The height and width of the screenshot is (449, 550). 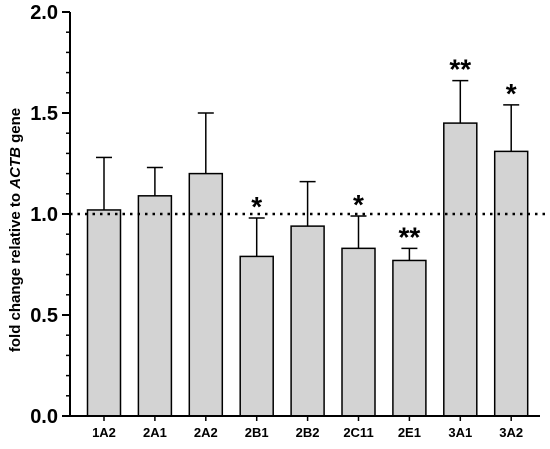 What do you see at coordinates (409, 432) in the screenshot?
I see `x-tick-label: 2E1` at bounding box center [409, 432].